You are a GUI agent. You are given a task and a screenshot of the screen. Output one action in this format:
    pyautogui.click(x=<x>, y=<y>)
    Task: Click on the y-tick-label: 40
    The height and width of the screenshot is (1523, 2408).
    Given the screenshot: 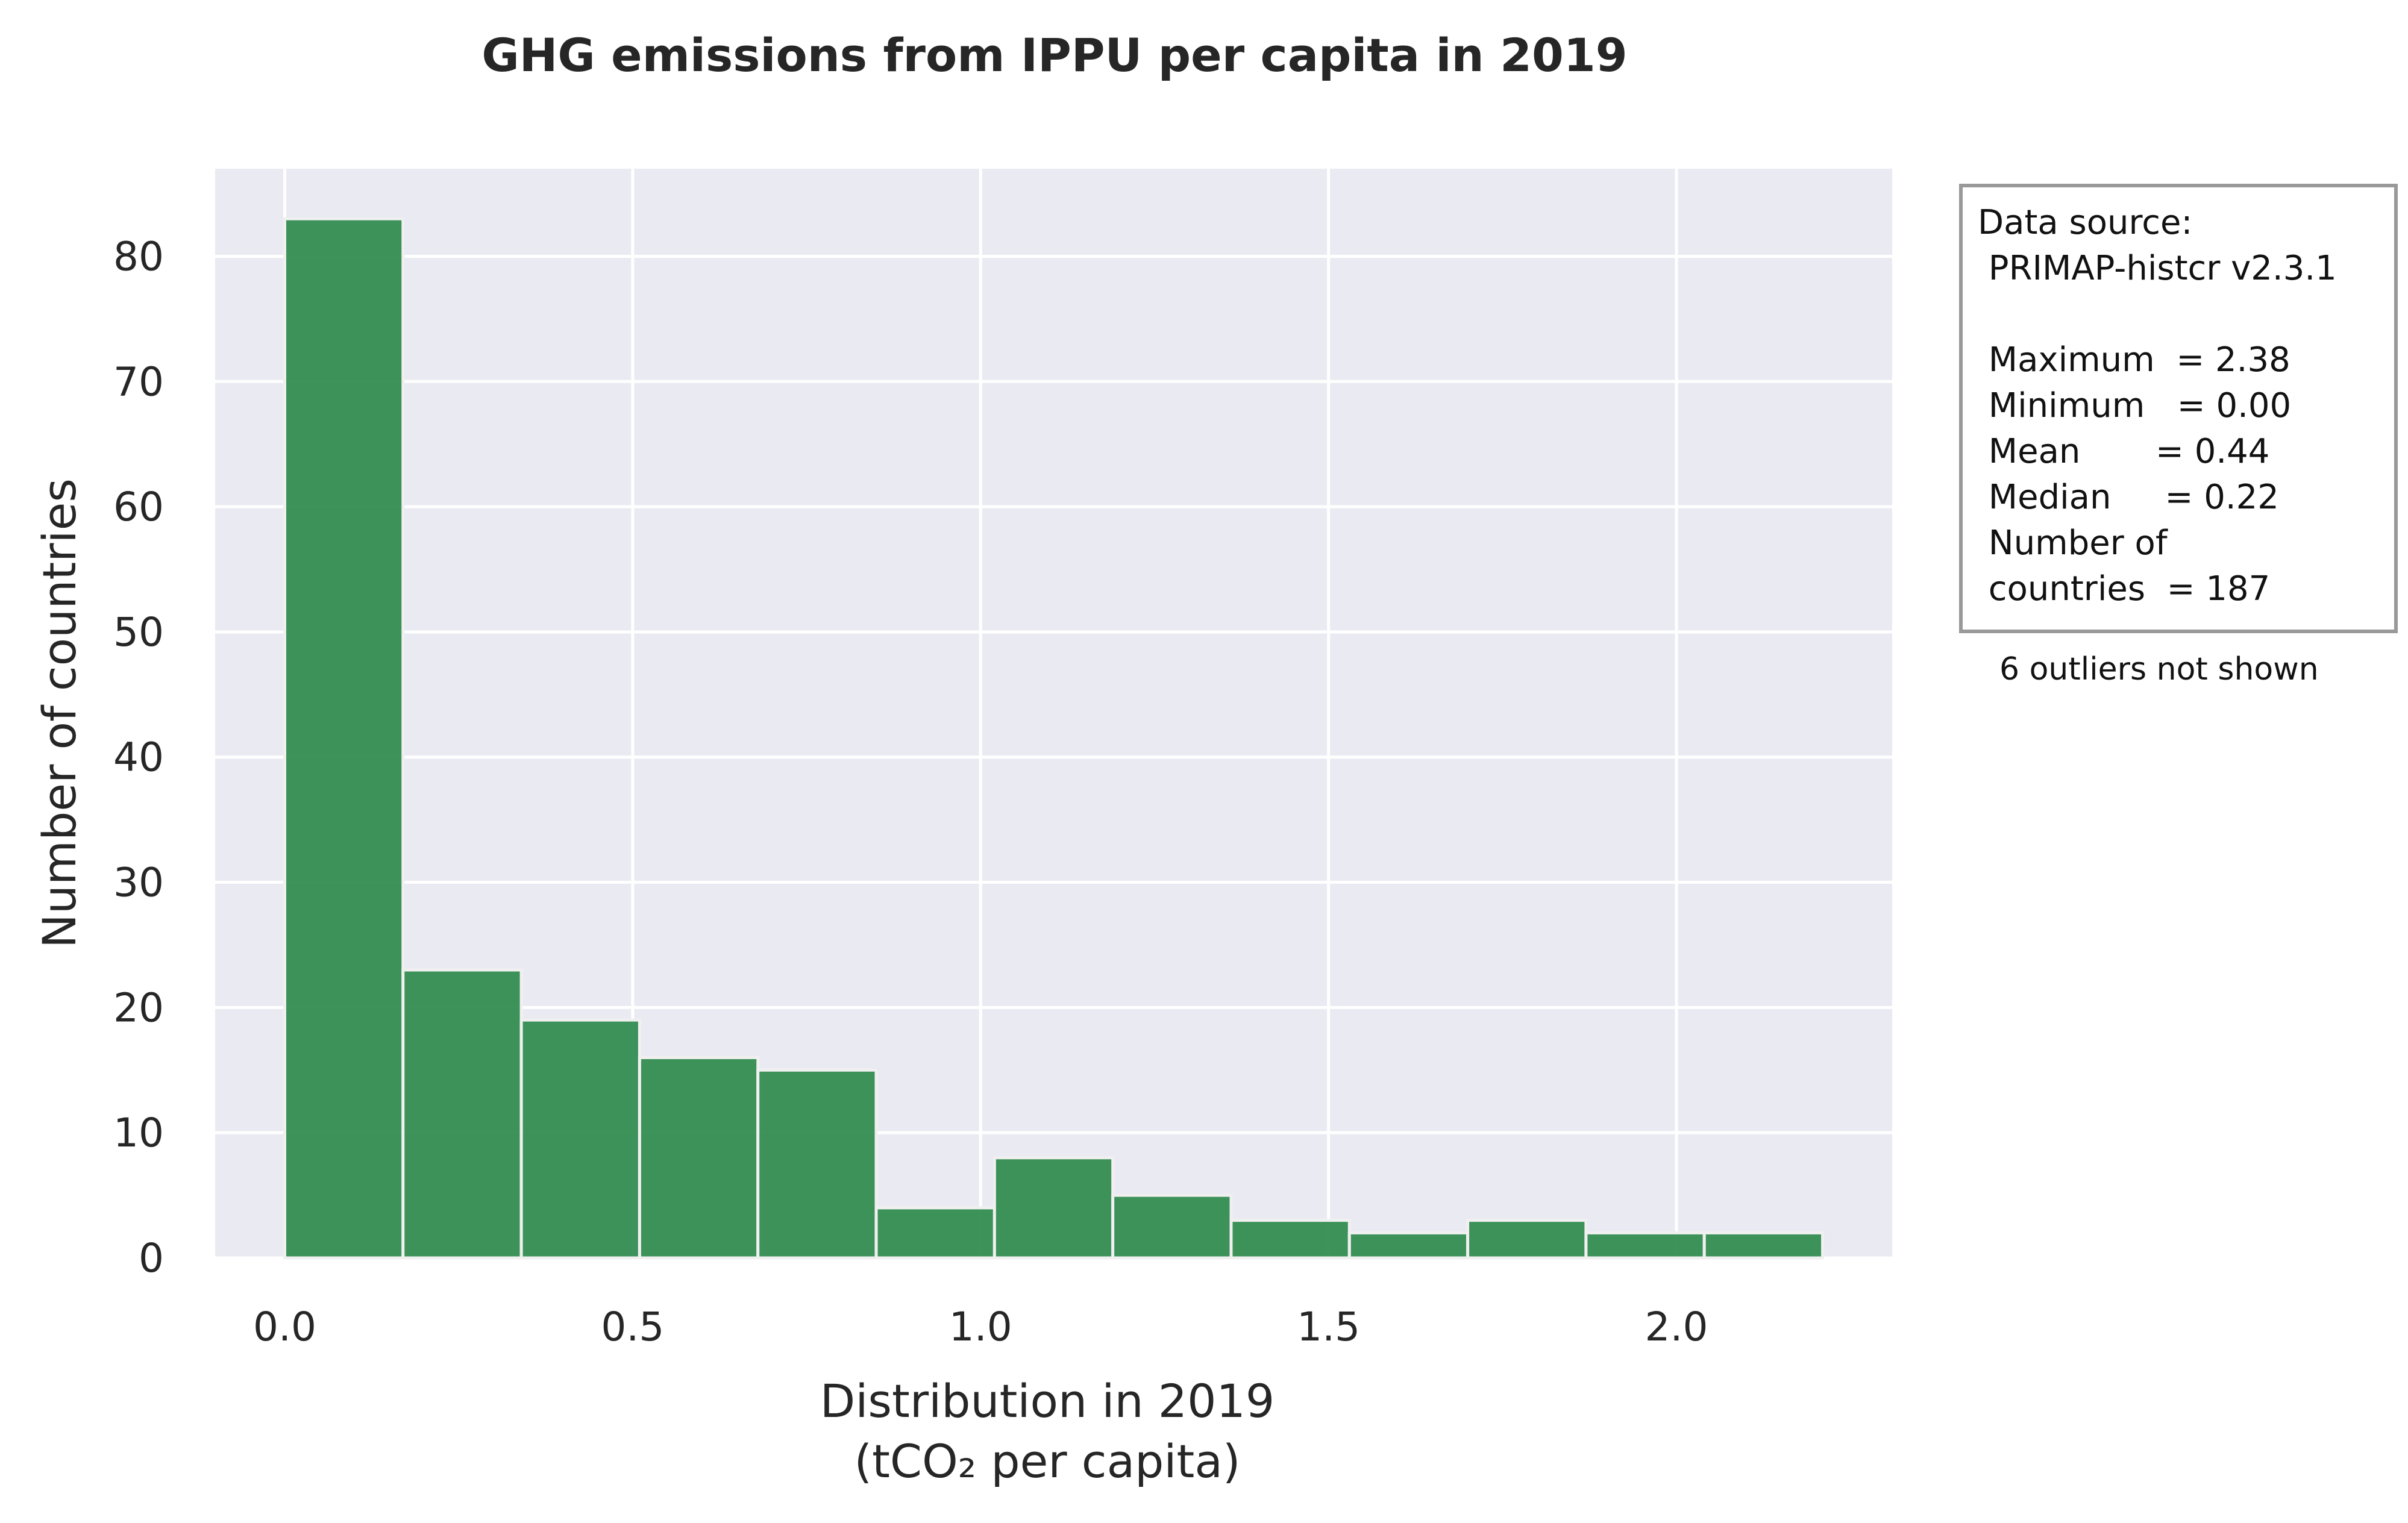 What is the action you would take?
    pyautogui.click(x=138, y=757)
    